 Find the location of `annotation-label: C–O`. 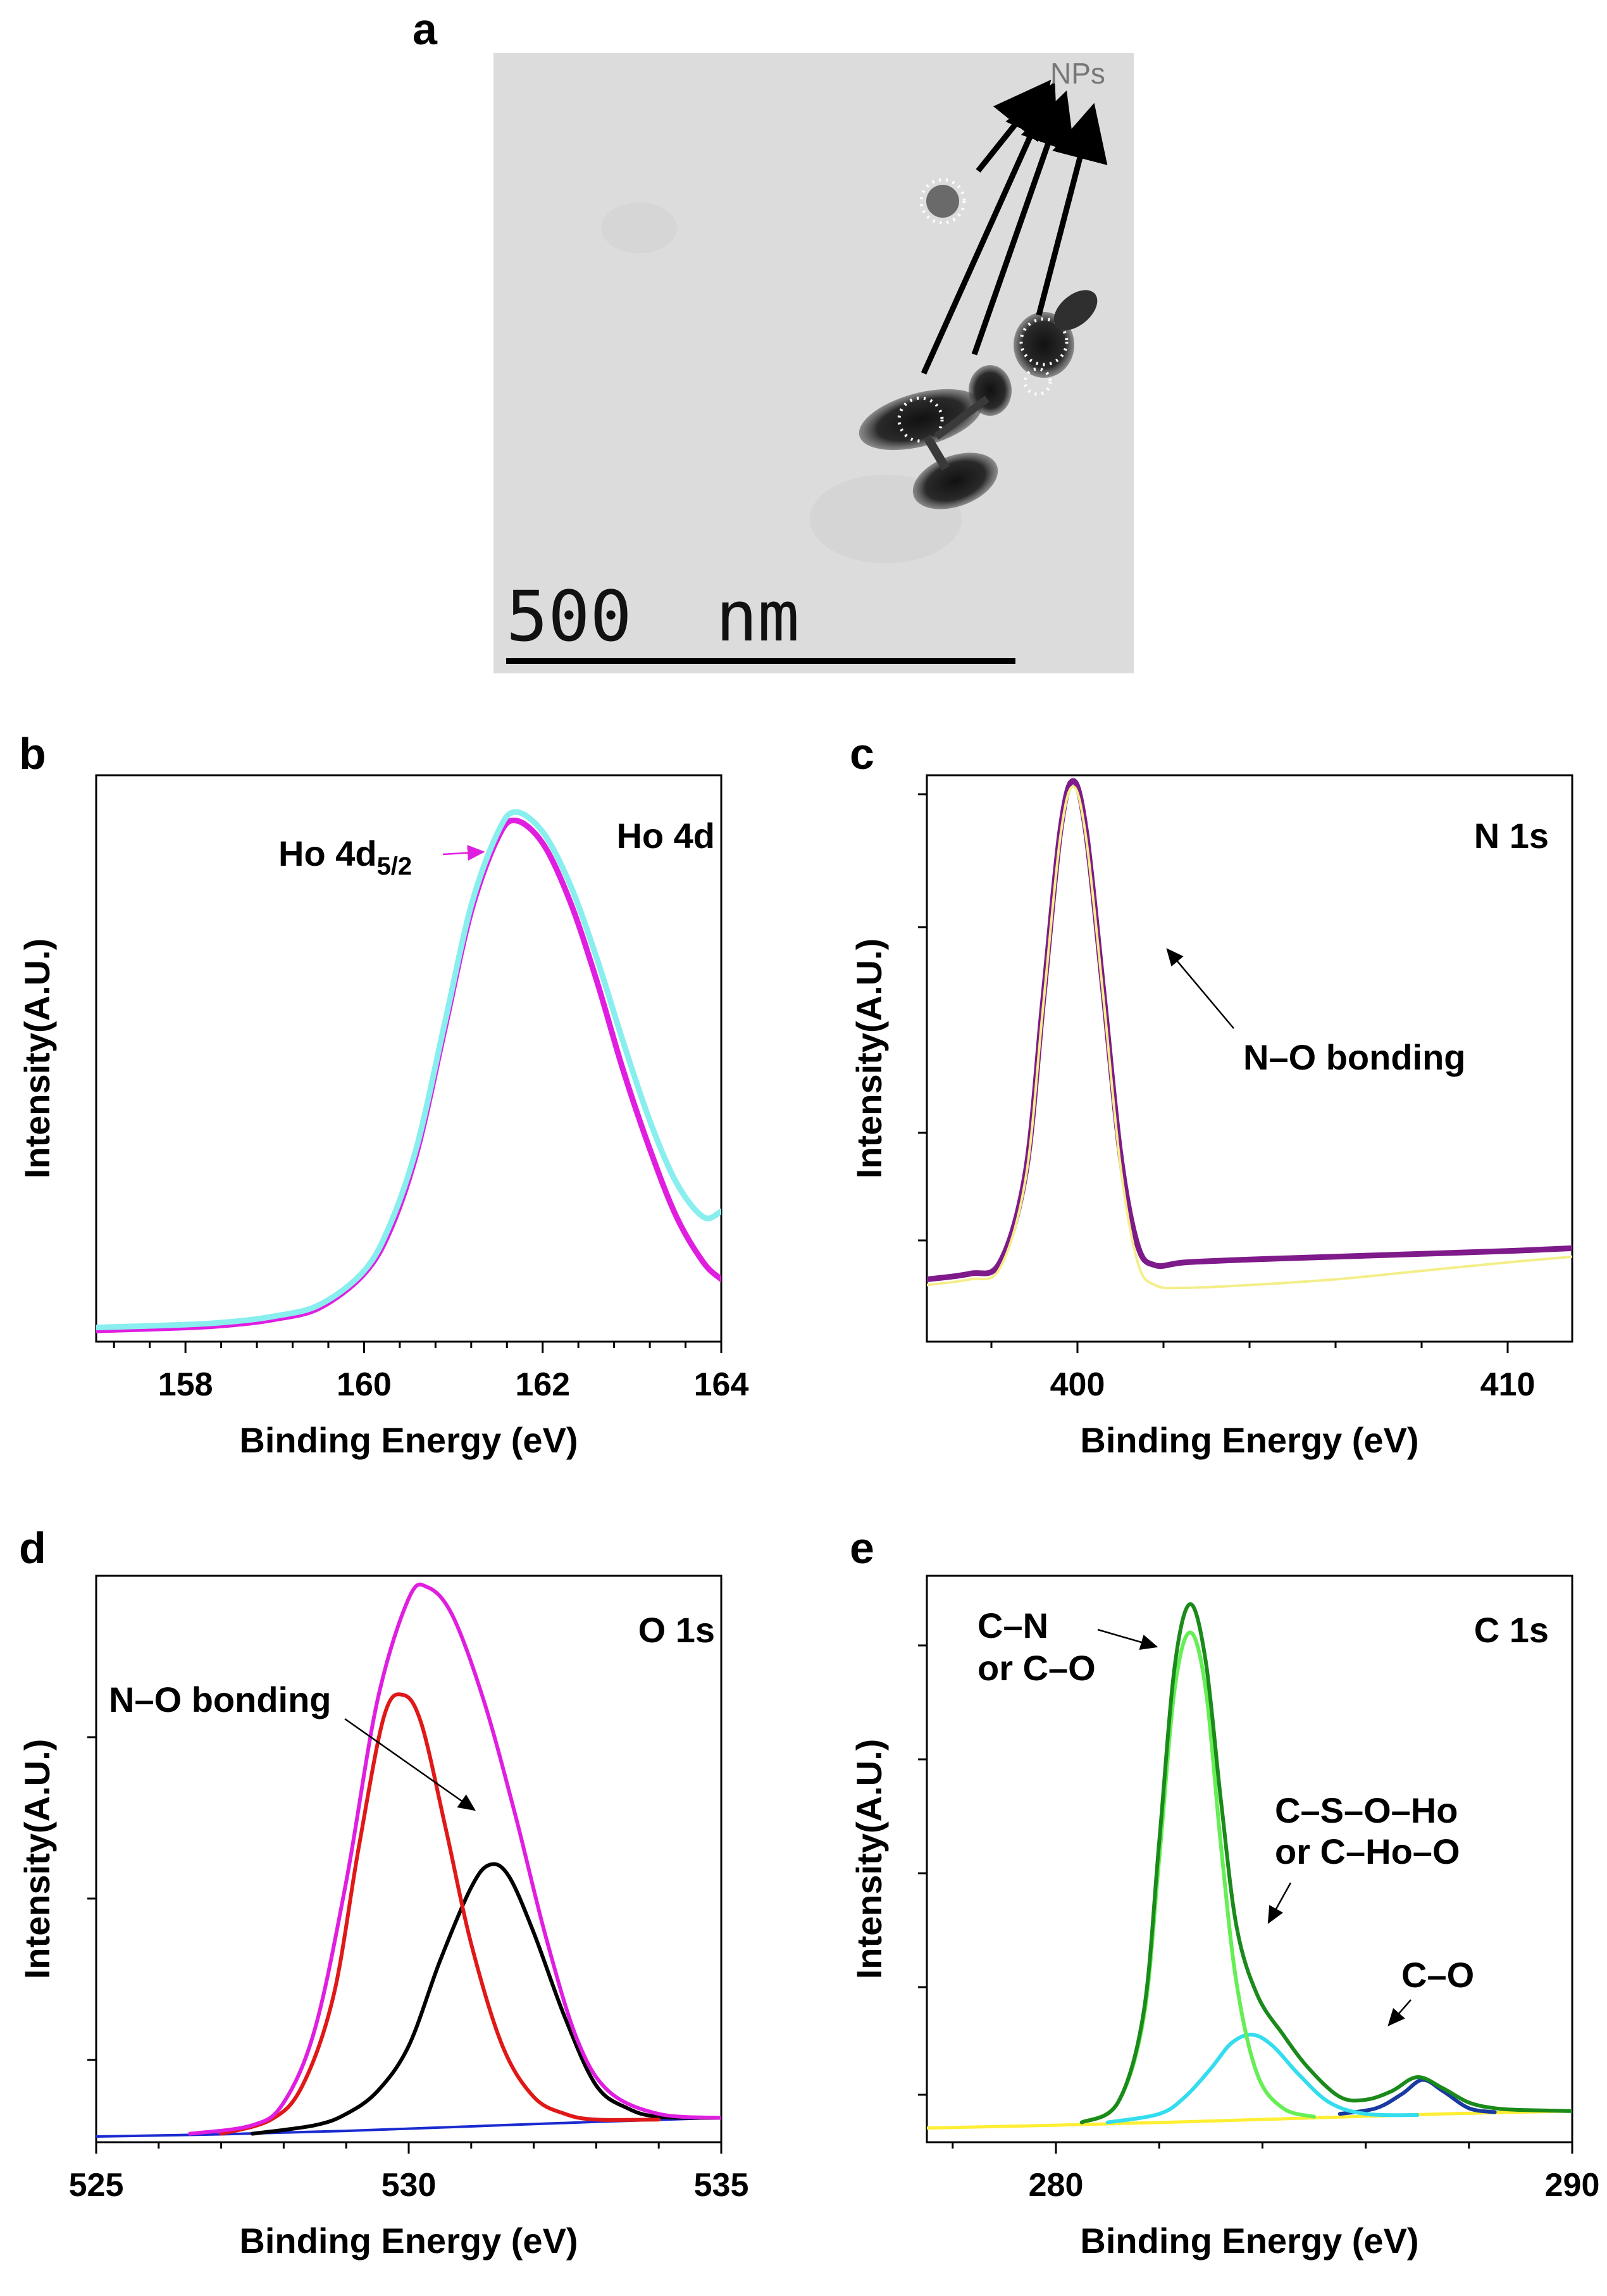

annotation-label: C–O is located at coordinates (1437, 1975).